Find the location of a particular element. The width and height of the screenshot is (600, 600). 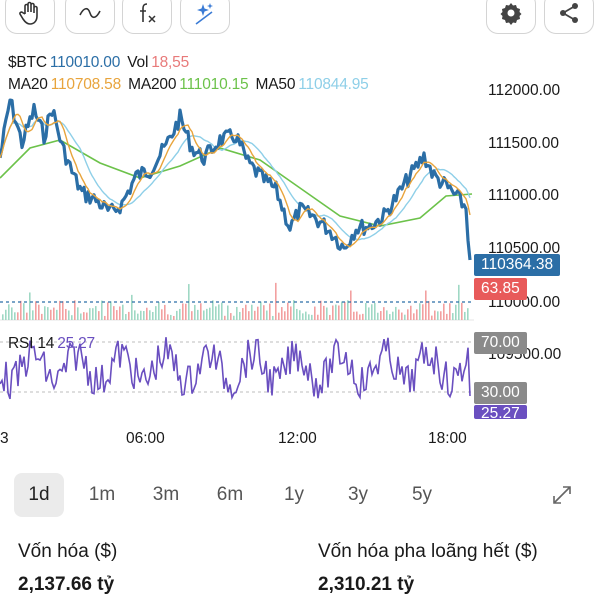

time-tick: 06:00 is located at coordinates (145, 438).